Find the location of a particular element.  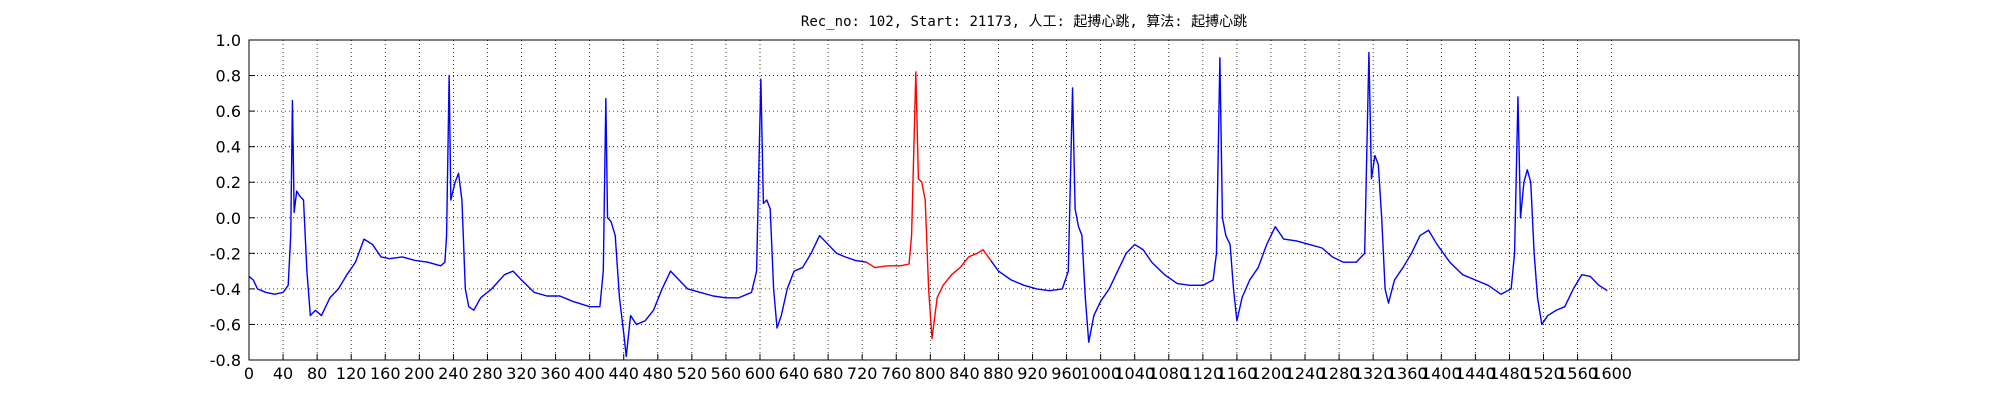

x-tick-label: 1080 is located at coordinates (1168, 373).